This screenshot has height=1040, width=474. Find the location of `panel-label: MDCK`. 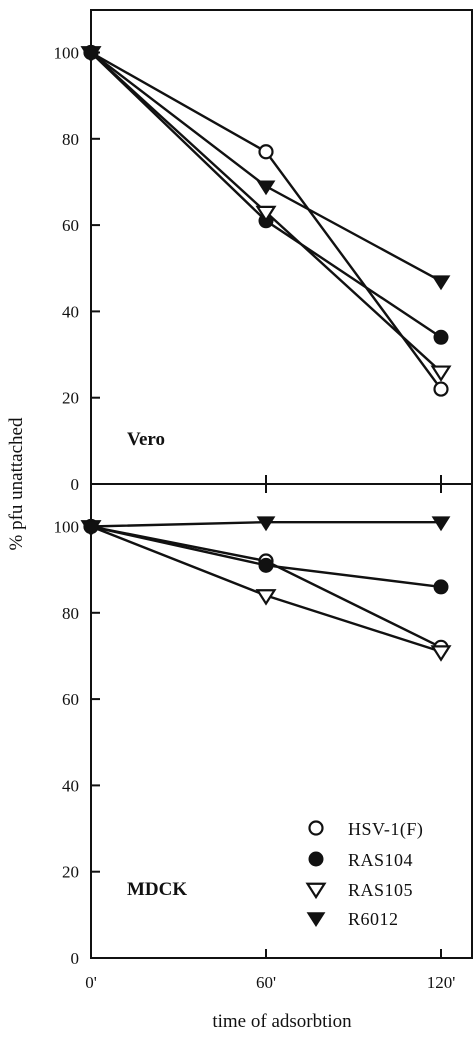

panel-label: MDCK is located at coordinates (157, 889).